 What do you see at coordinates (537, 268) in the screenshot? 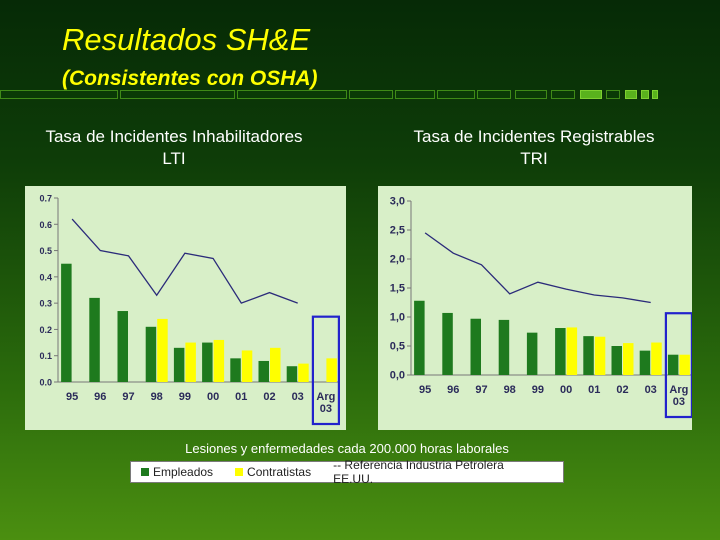
I see `tri-reference-line` at bounding box center [537, 268].